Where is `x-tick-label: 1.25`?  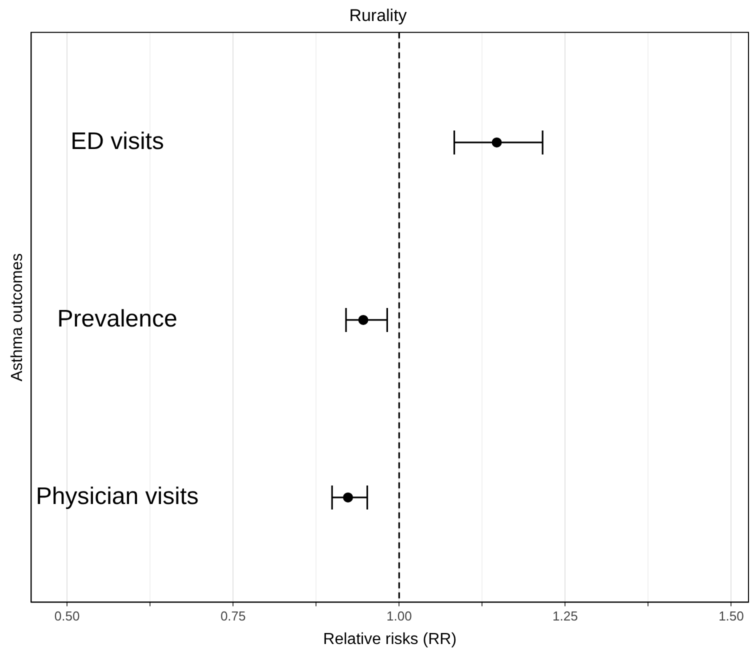 x-tick-label: 1.25 is located at coordinates (565, 616).